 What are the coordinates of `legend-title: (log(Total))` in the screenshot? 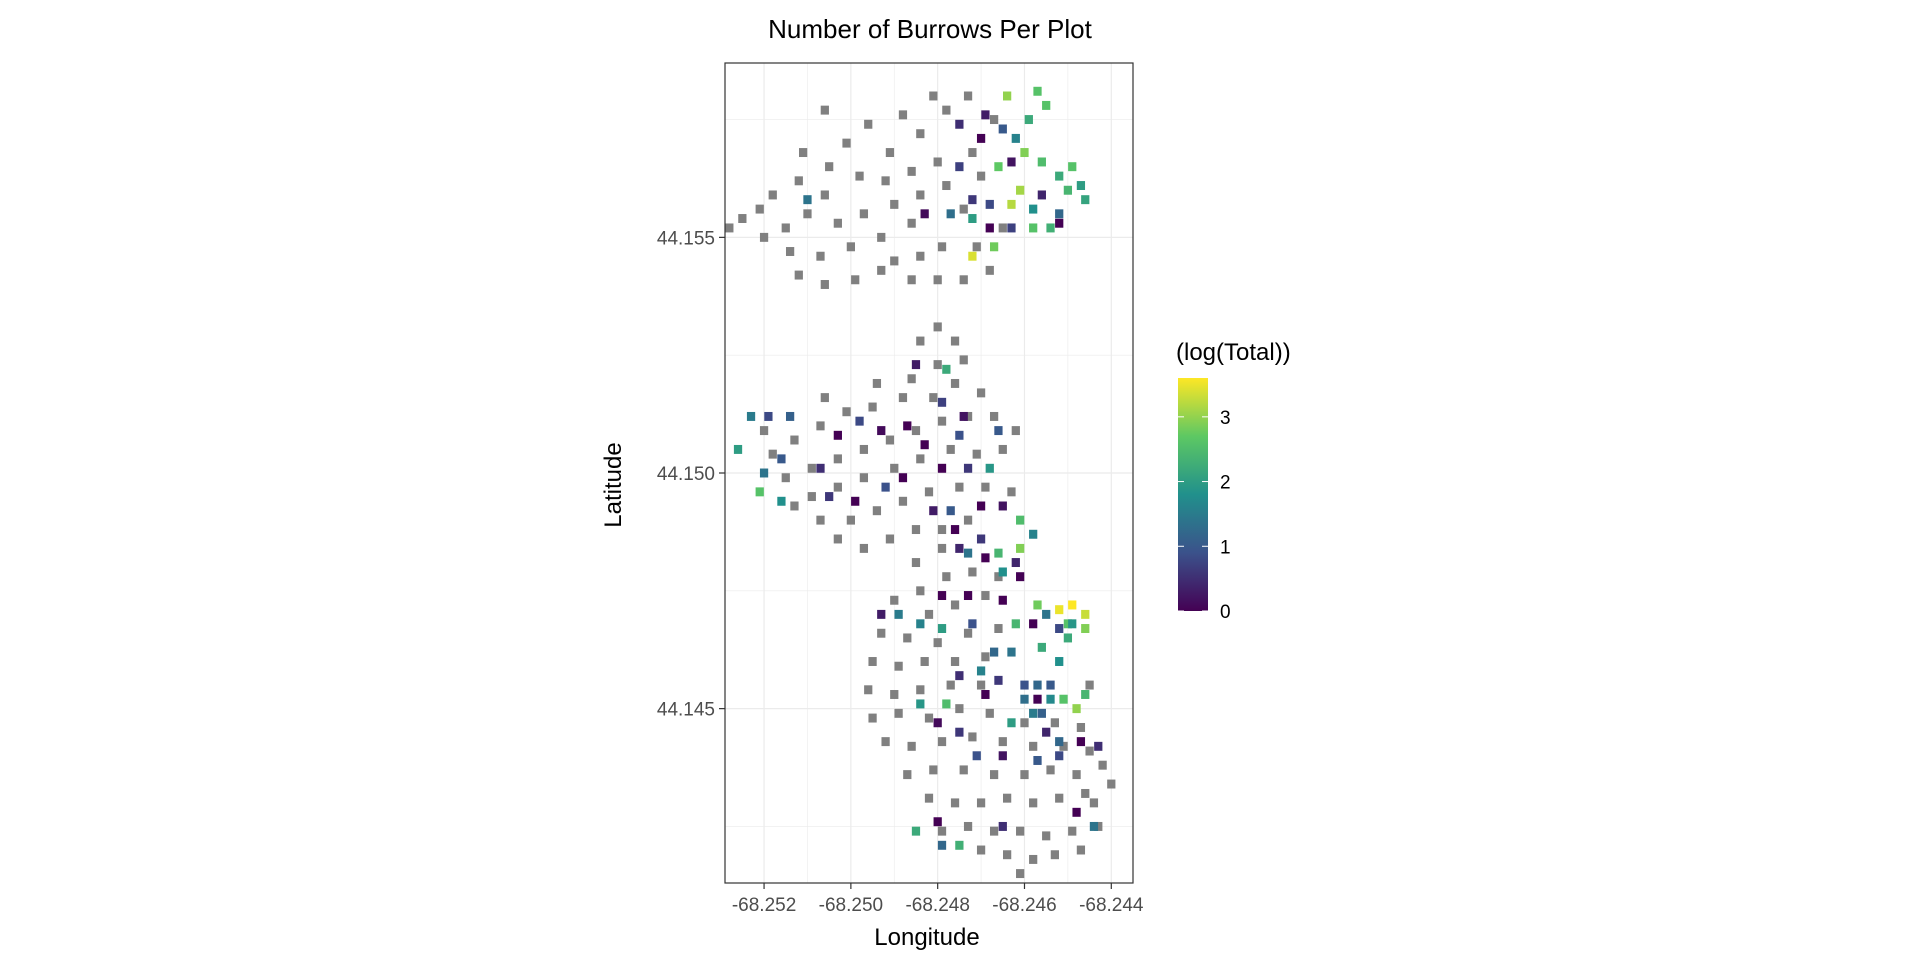 It's located at (1233, 352).